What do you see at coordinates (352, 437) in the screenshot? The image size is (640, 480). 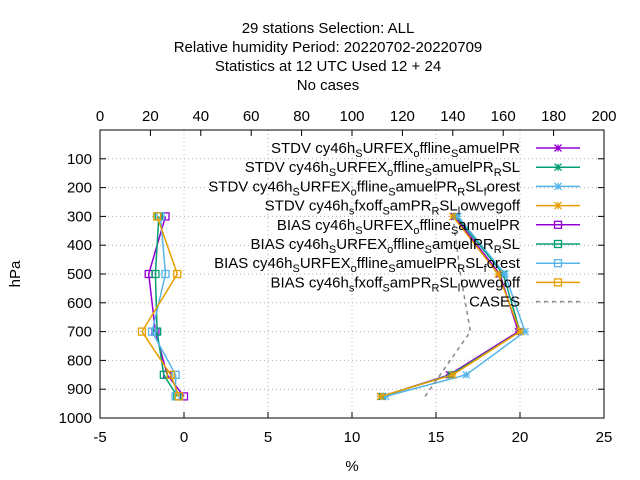 I see `x-tick-label: 10` at bounding box center [352, 437].